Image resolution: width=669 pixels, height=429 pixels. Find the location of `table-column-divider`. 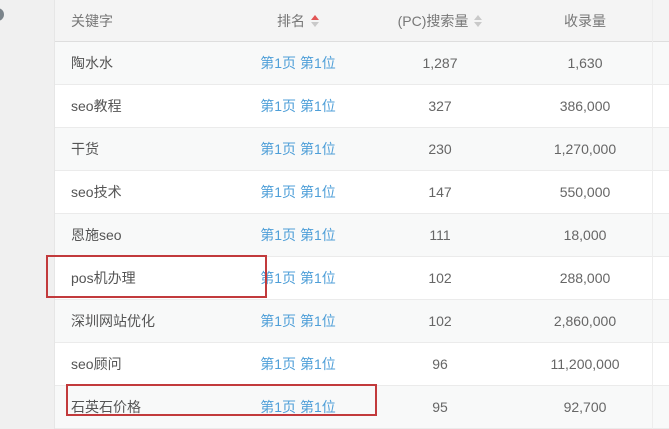

table-column-divider is located at coordinates (652, 214).